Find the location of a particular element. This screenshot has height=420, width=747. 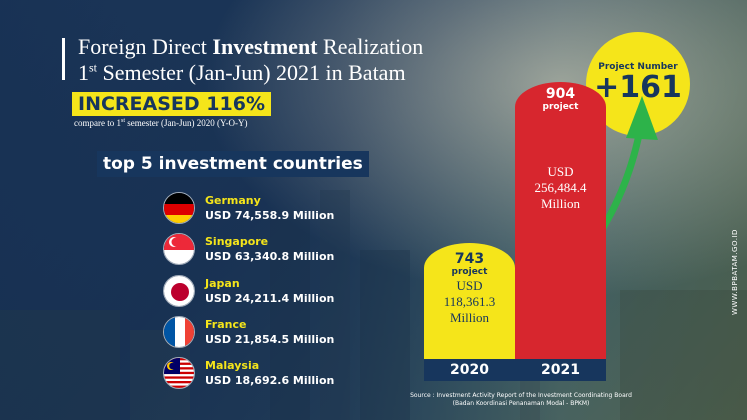

country-name: Japan is located at coordinates (222, 283).